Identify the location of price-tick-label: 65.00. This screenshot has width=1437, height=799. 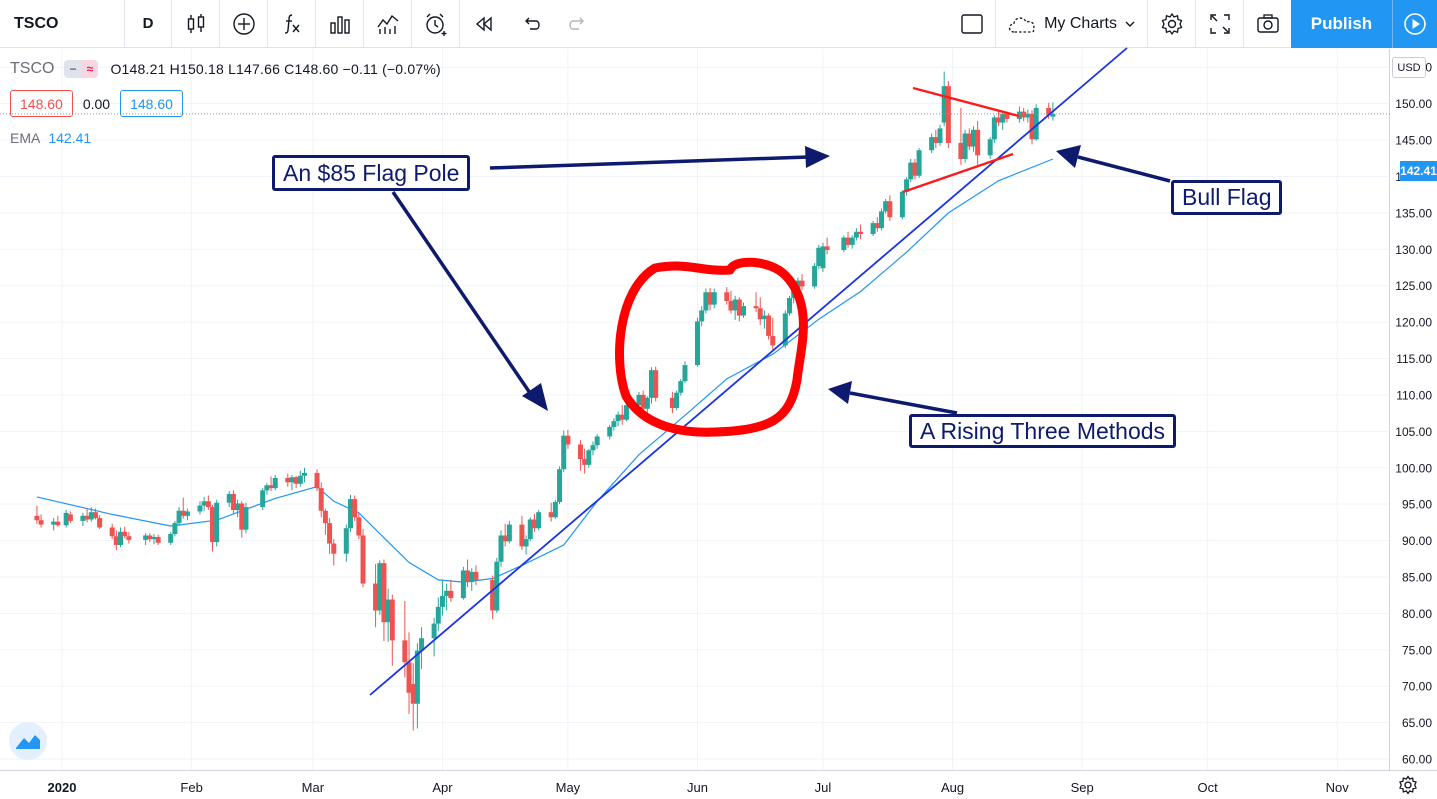
(1417, 723).